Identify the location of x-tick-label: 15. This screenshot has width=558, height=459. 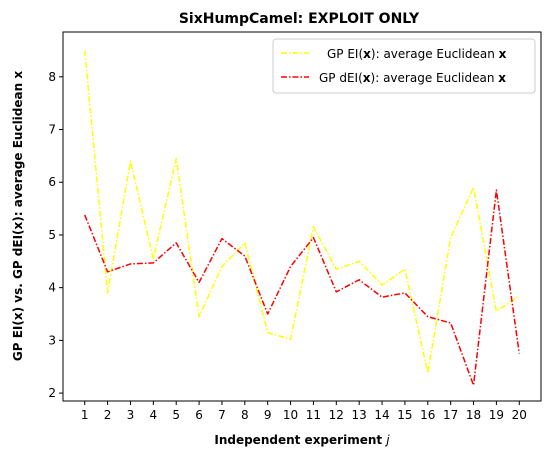
(404, 415).